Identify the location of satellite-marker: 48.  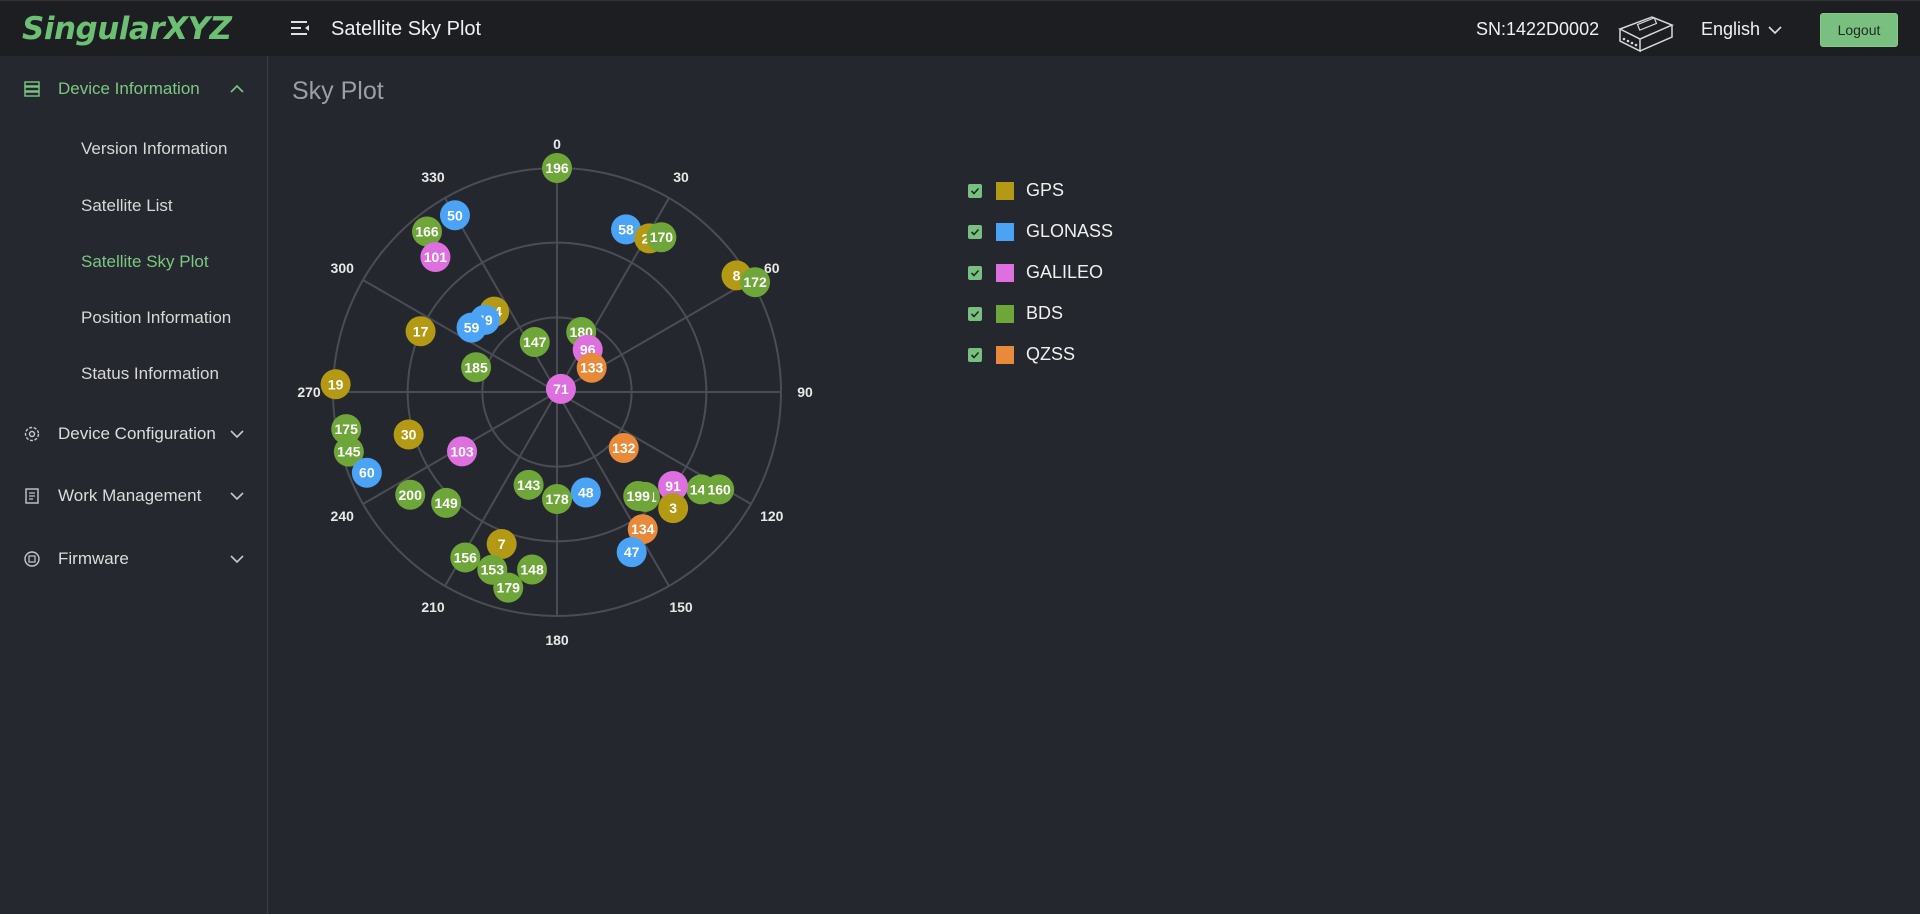
(585, 492).